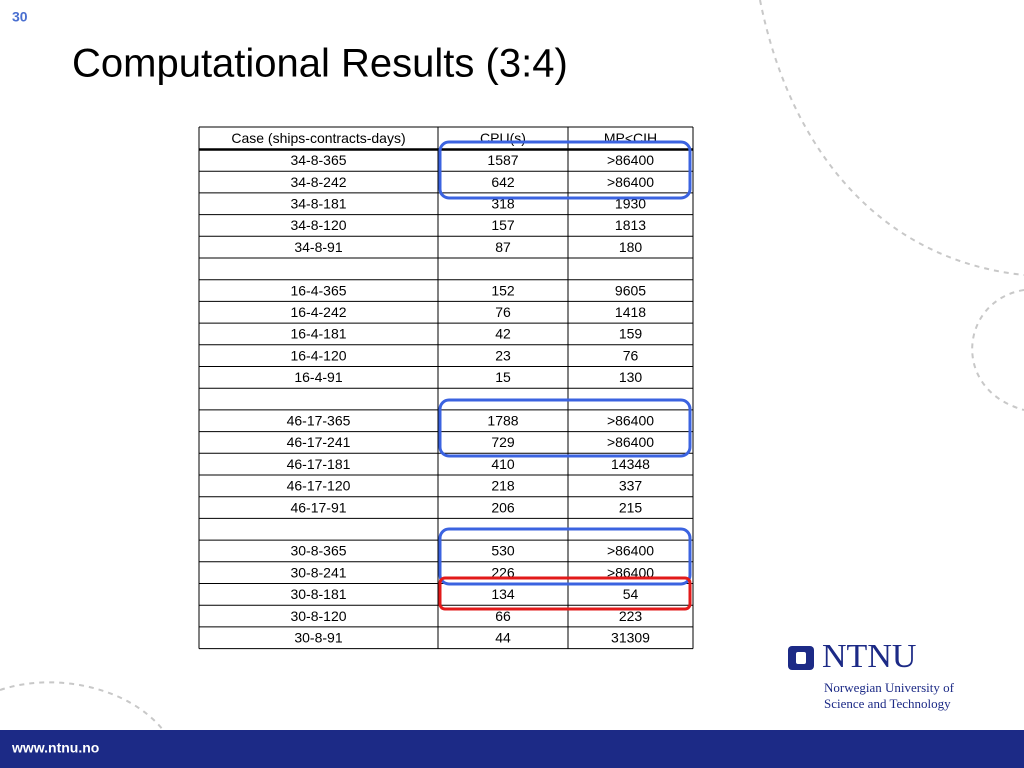 The image size is (1024, 768). What do you see at coordinates (318, 616) in the screenshot?
I see `table-cell: 30-8-120` at bounding box center [318, 616].